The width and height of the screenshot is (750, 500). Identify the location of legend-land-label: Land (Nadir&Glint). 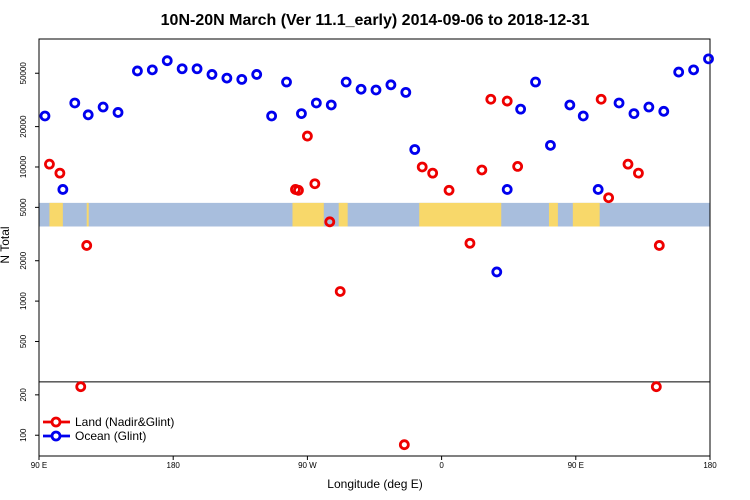
(124, 422).